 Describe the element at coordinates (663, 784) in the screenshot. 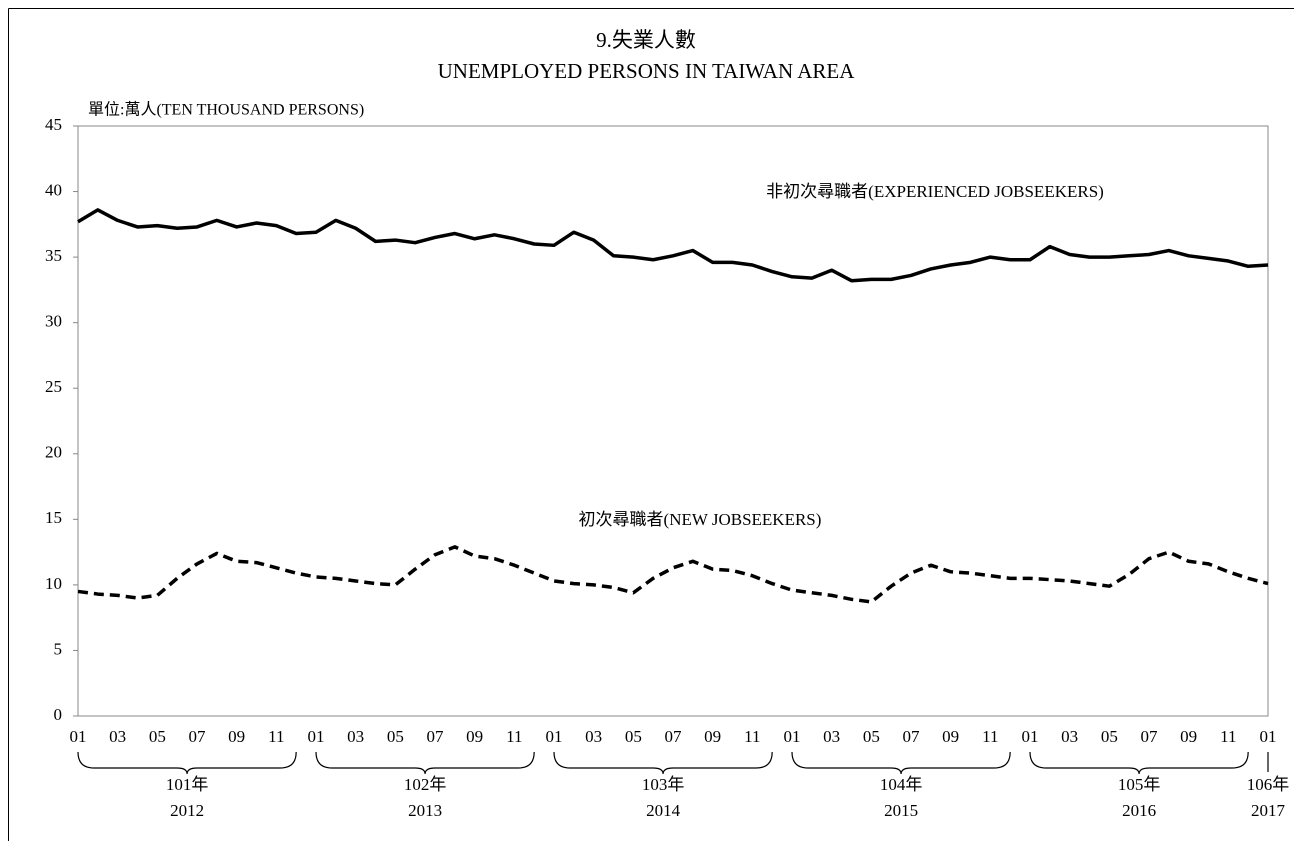

I see `group-label: 103年` at that location.